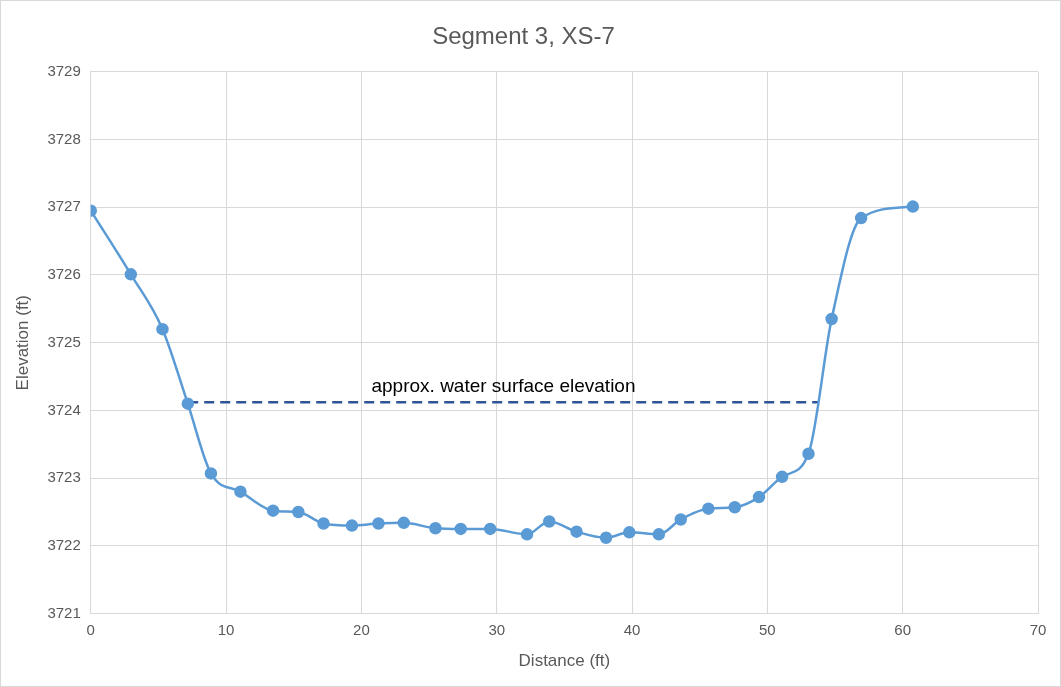 The image size is (1061, 687). What do you see at coordinates (90, 629) in the screenshot?
I see `x-tick-label: 0` at bounding box center [90, 629].